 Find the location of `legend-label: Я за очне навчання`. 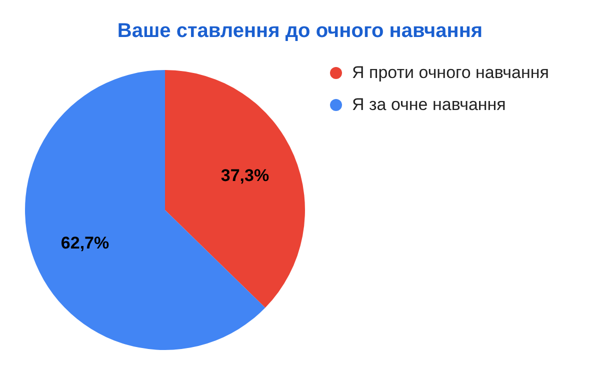

legend-label: Я за очне навчання is located at coordinates (429, 105).